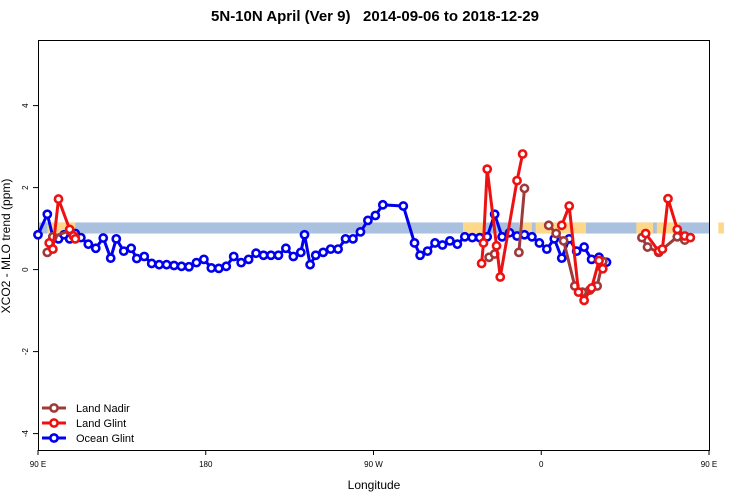  Describe the element at coordinates (101, 424) in the screenshot. I see `legend-label: Land Glint` at that location.